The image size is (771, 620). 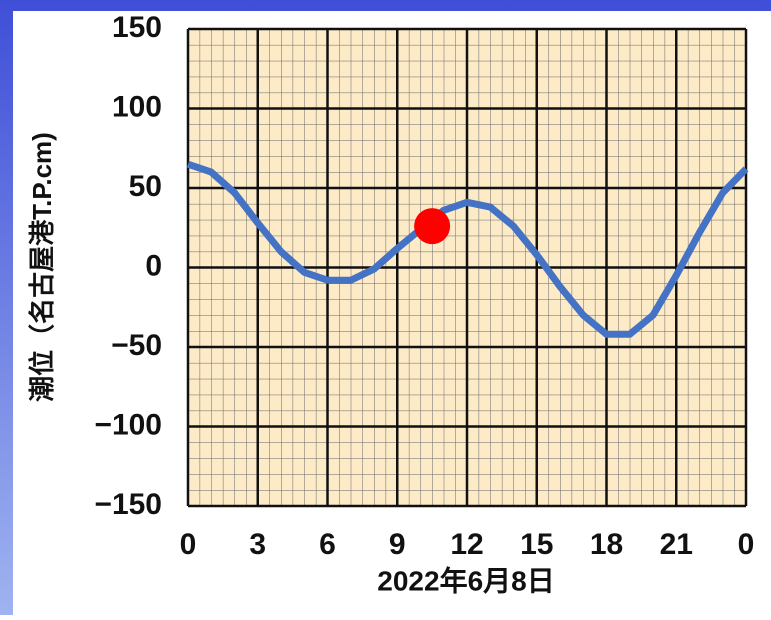 I want to click on y-tick-label: 150, so click(x=137, y=27).